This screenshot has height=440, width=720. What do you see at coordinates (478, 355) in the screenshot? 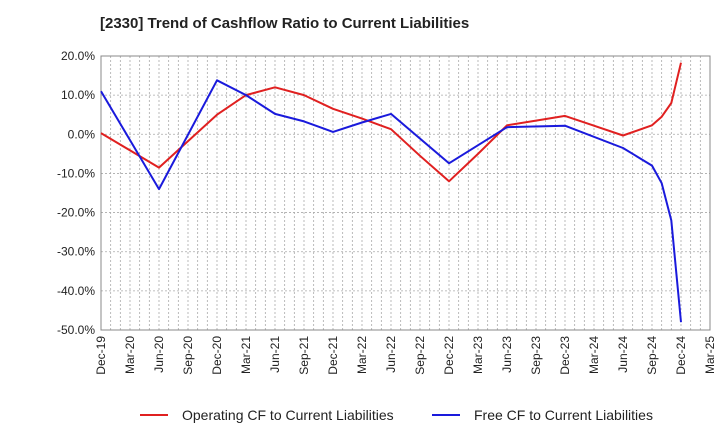
I see `x-tick-label: Mar-23` at bounding box center [478, 355].